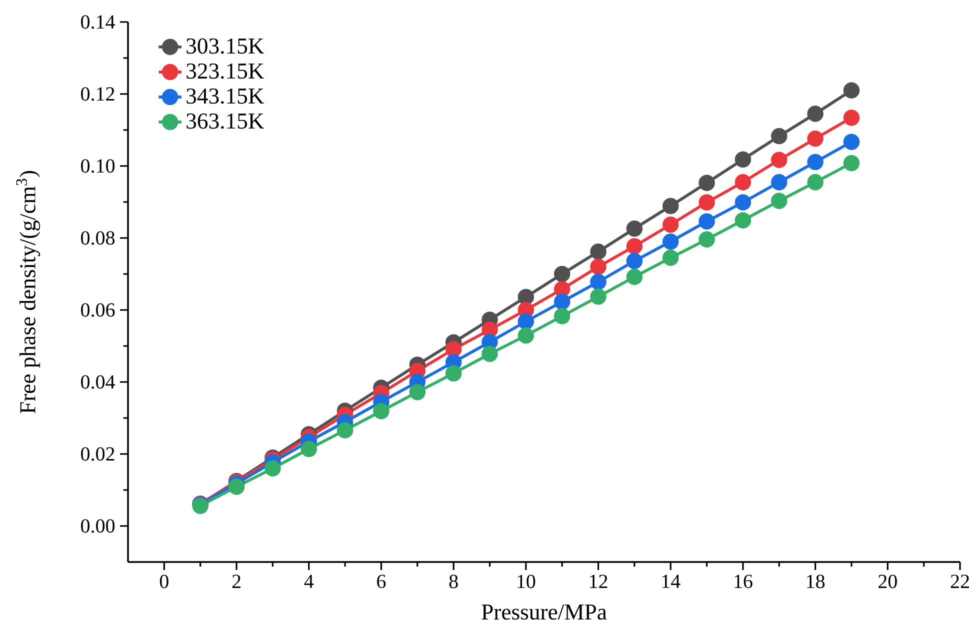 This screenshot has height=642, width=969. Describe the element at coordinates (959, 581) in the screenshot. I see `x-tick-label: 22` at that location.